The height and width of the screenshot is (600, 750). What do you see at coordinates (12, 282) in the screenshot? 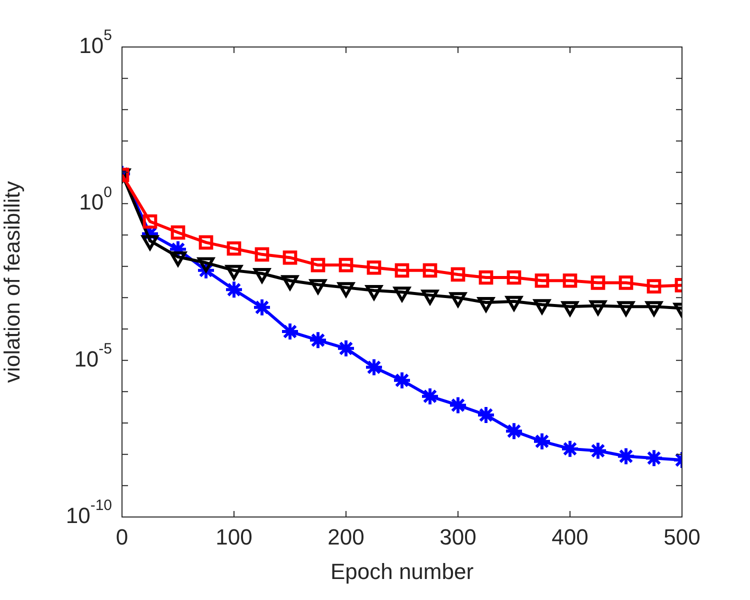
I see `y-axis-title: violation of feasibility` at bounding box center [12, 282].